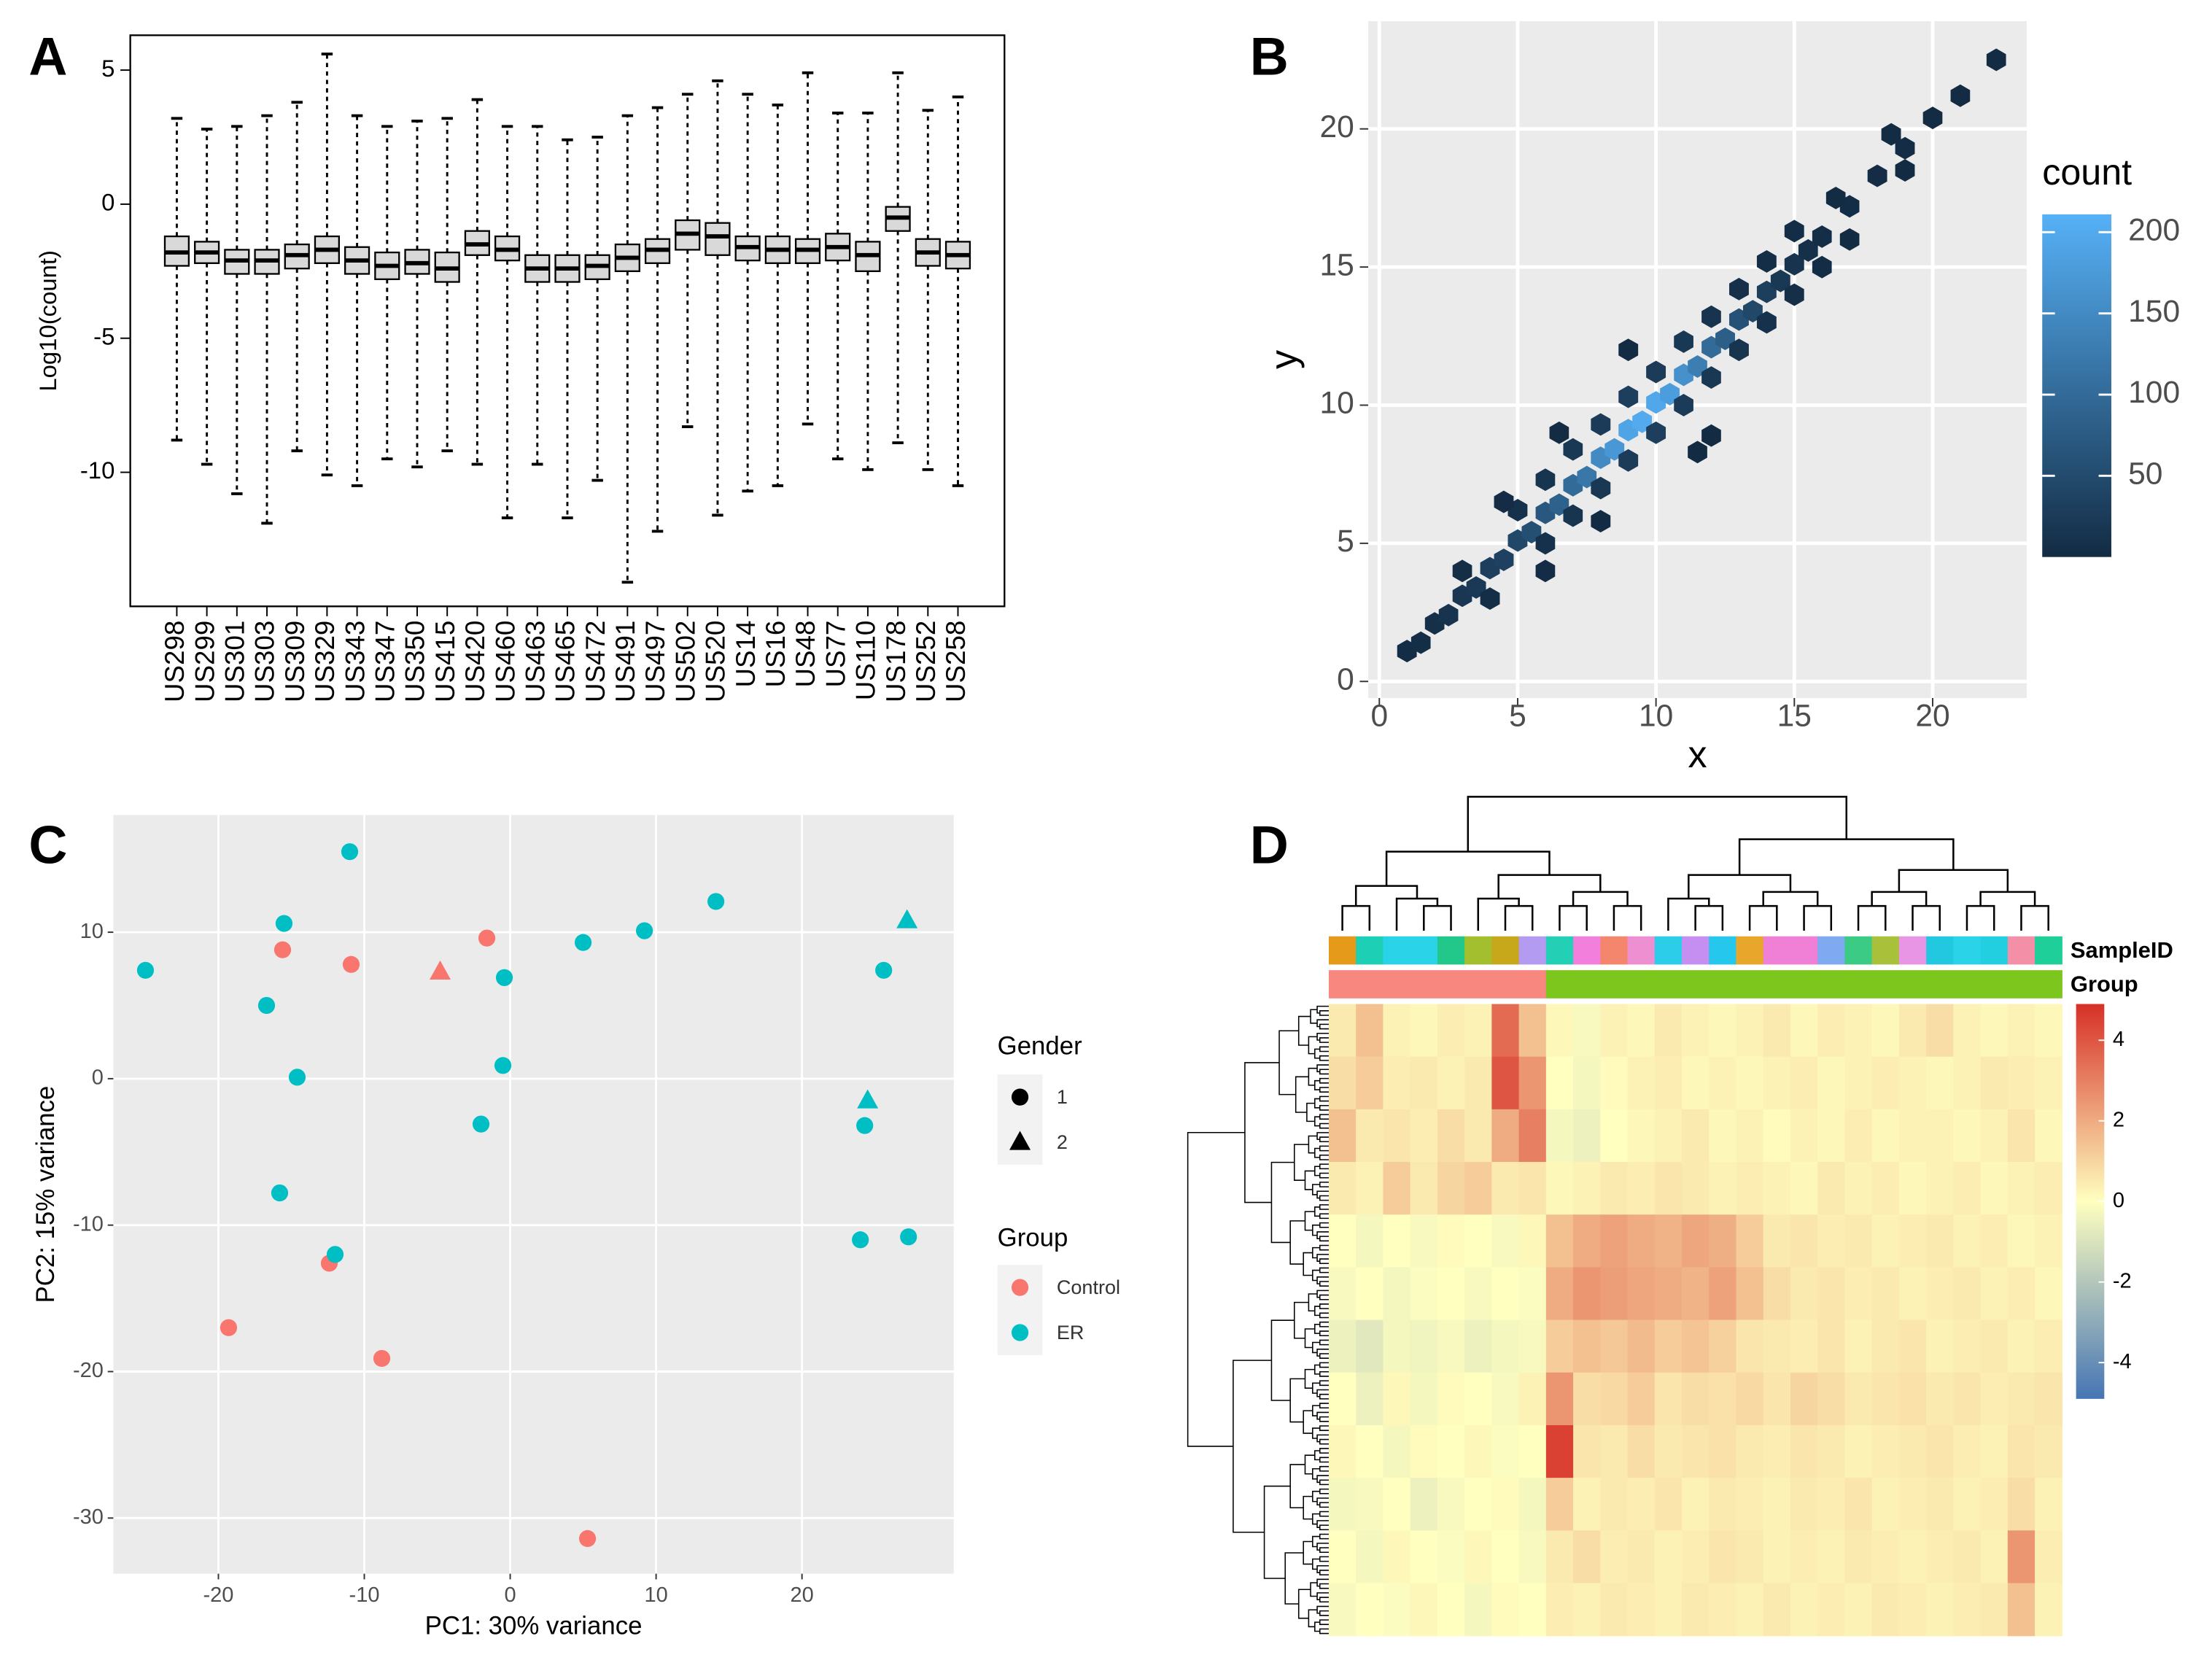 The image size is (2212, 1671). What do you see at coordinates (1337, 403) in the screenshot?
I see `y-tick-label: 10` at bounding box center [1337, 403].